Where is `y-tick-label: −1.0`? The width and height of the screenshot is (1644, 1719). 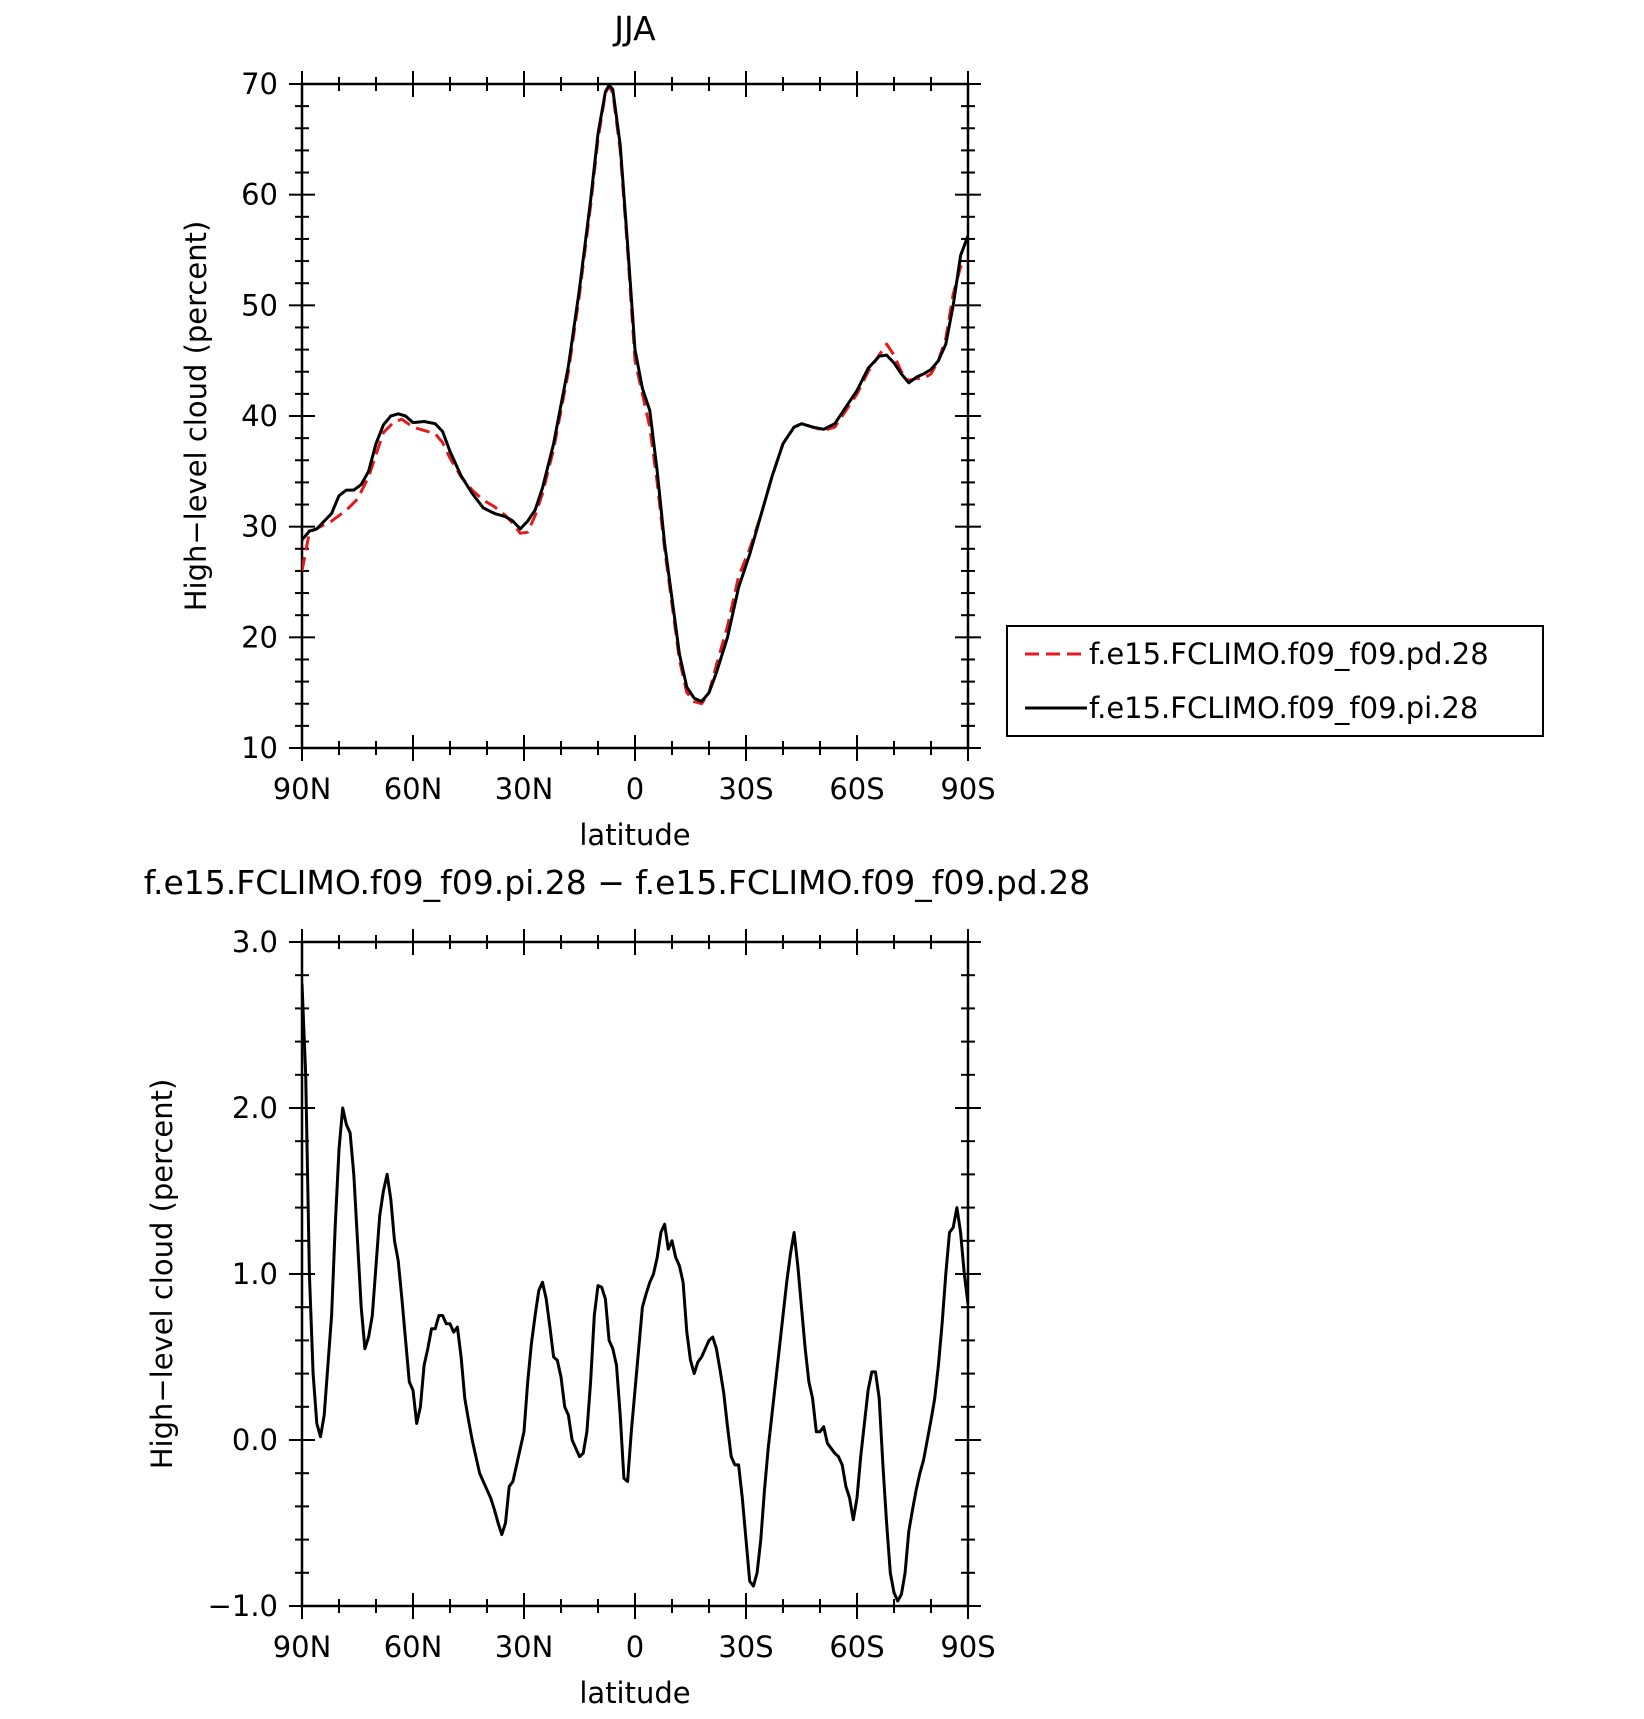
y-tick-label: −1.0 is located at coordinates (243, 1606).